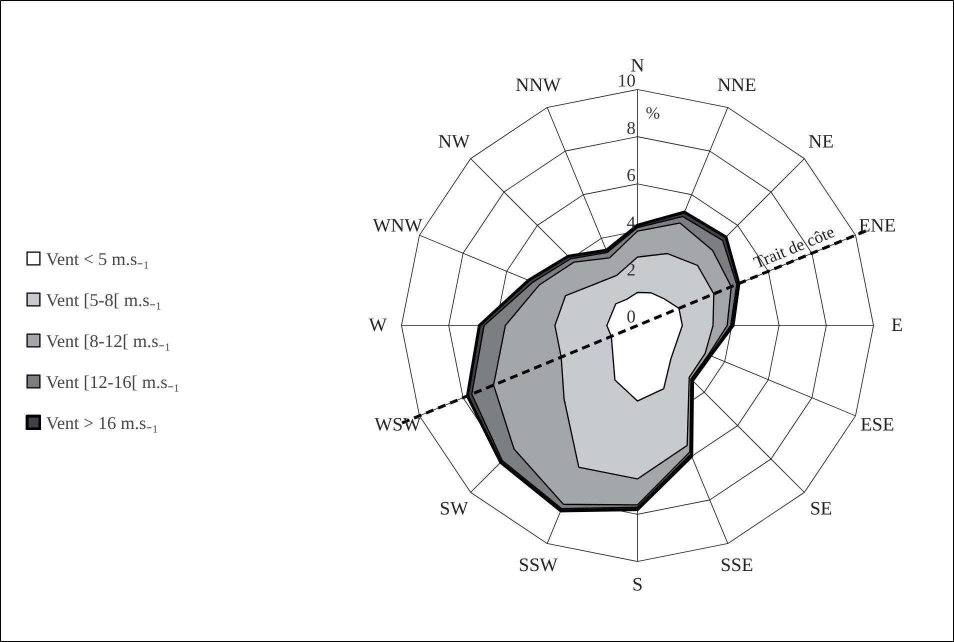 This screenshot has height=642, width=954. I want to click on y-tick-label: 6, so click(631, 175).